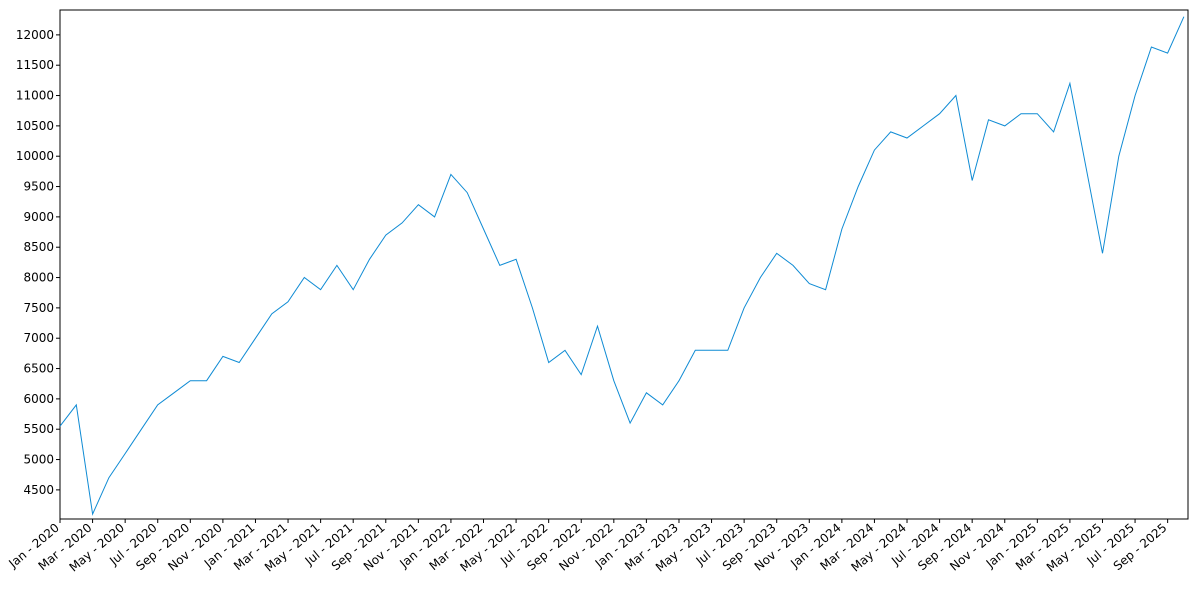  Describe the element at coordinates (35, 96) in the screenshot. I see `y-tick-label: 11000` at that location.